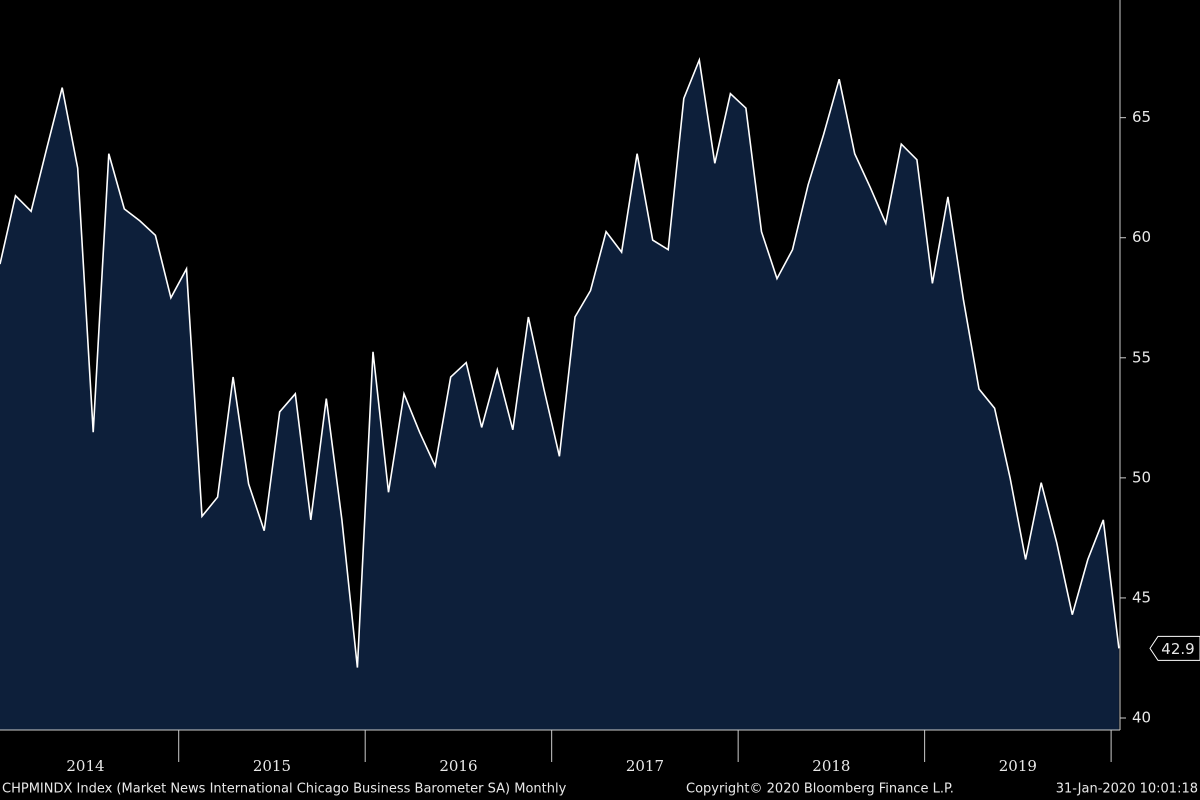 Image resolution: width=1200 pixels, height=800 pixels. What do you see at coordinates (85, 766) in the screenshot?
I see `x-tick-label: 2014` at bounding box center [85, 766].